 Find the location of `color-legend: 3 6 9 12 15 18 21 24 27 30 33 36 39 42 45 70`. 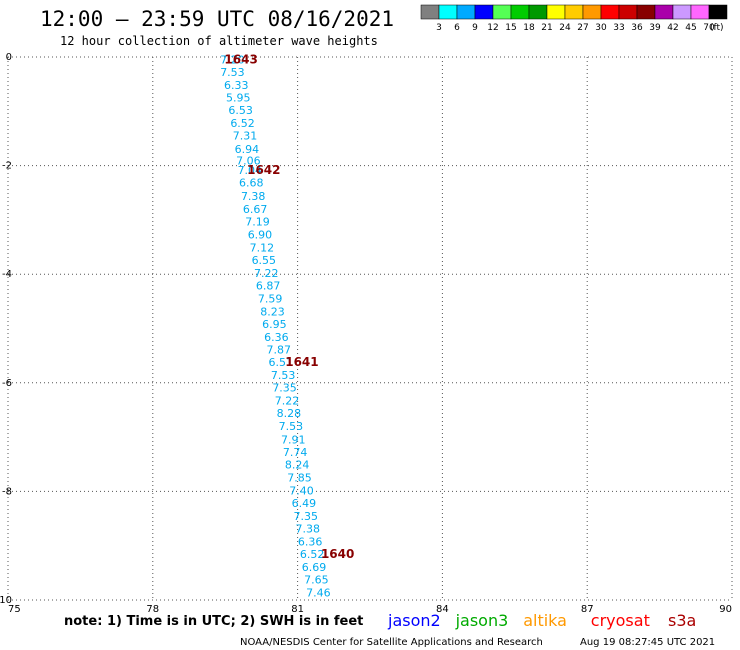

color-legend: 3 6 9 12 15 18 21 24 27 30 33 36 39 42 45 70 is located at coordinates (574, 18).